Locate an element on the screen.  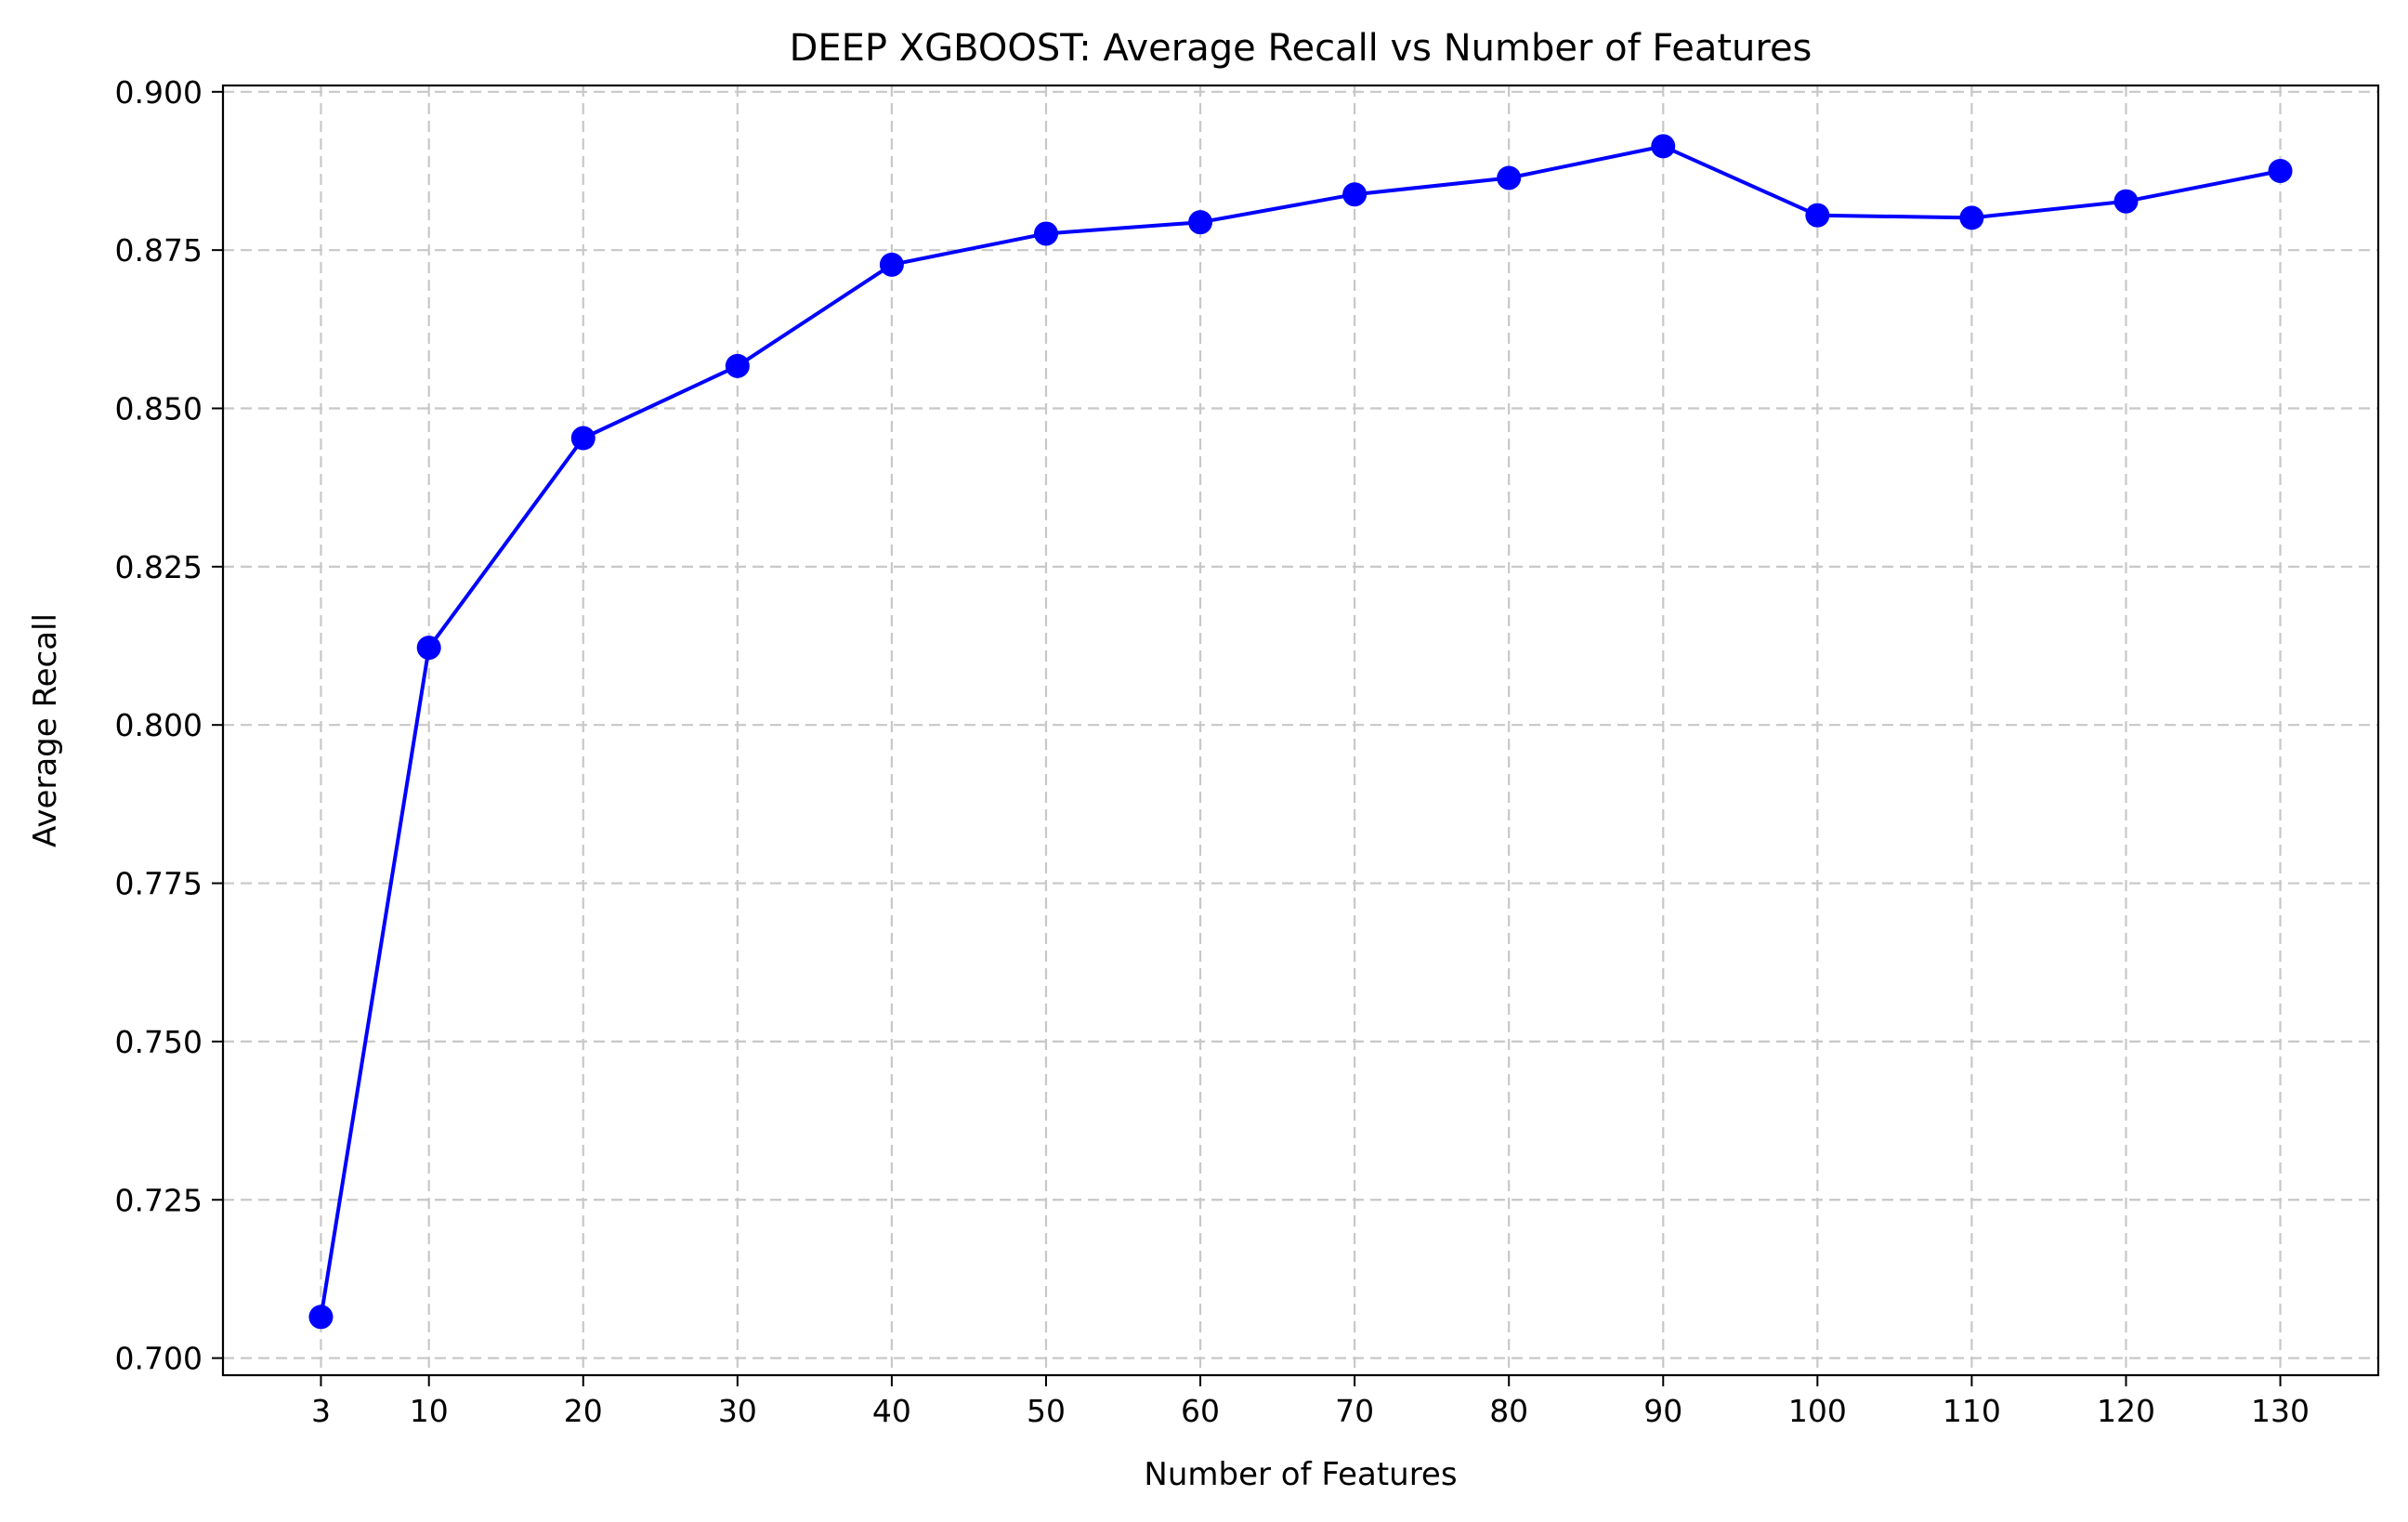
y-tick-label: 0.700 is located at coordinates (159, 1359).